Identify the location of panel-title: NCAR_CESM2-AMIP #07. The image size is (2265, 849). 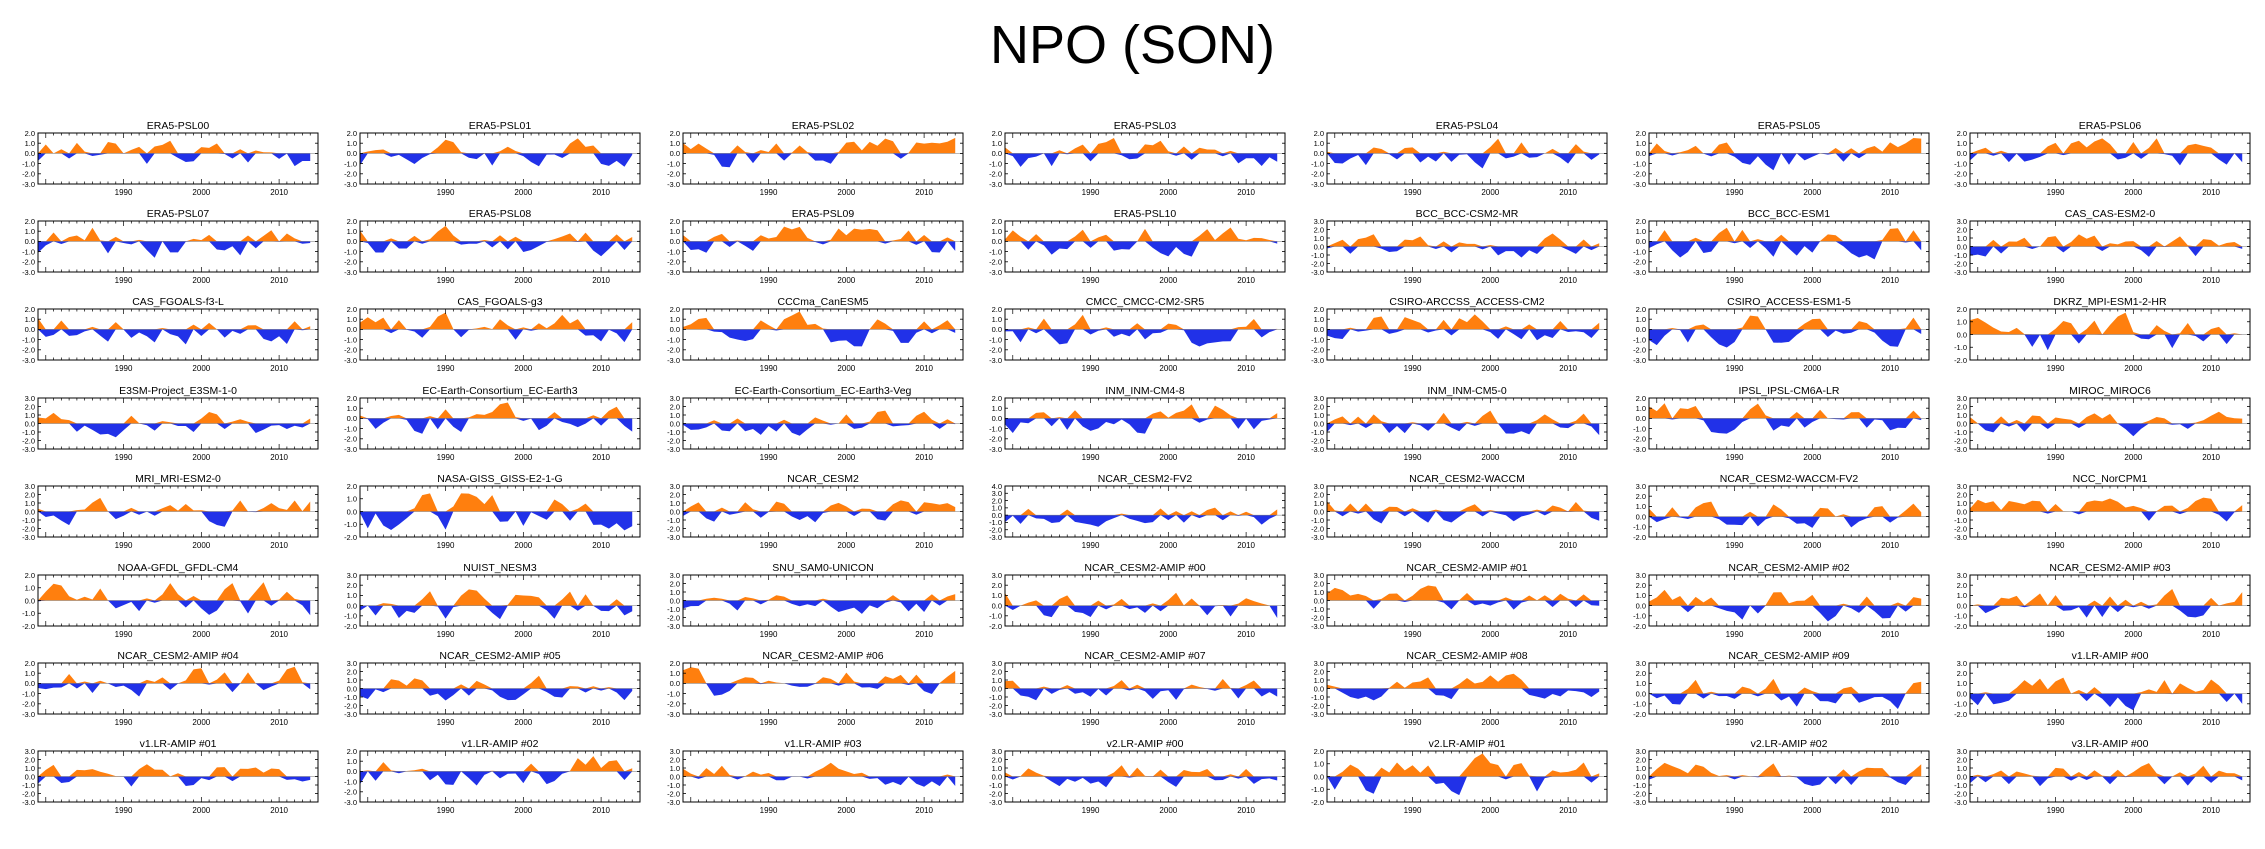
(1144, 656).